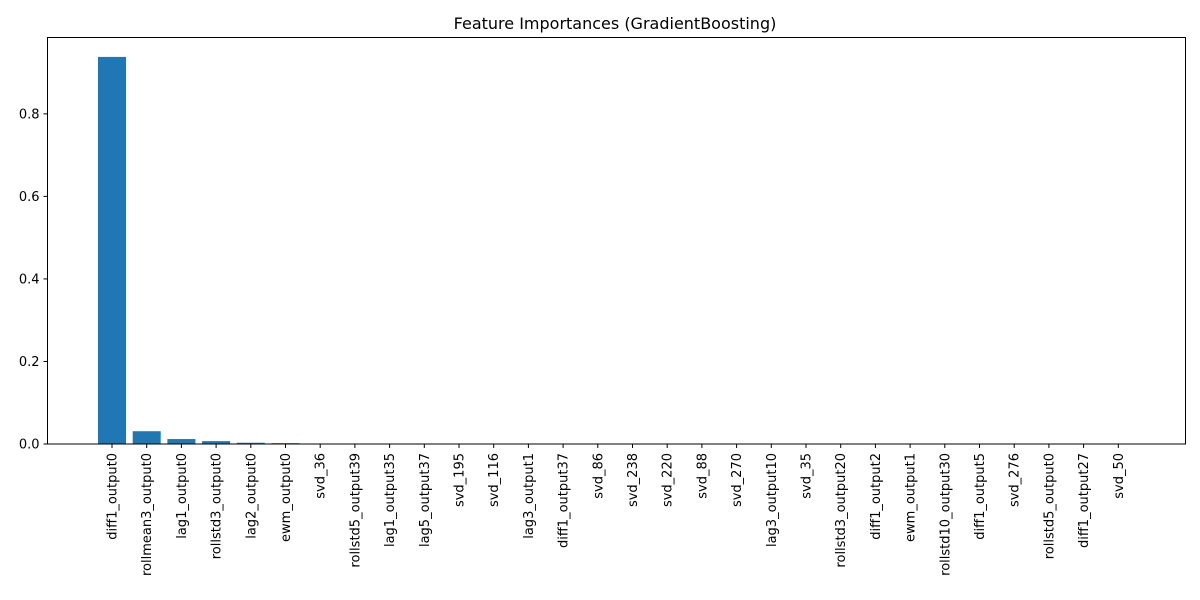 The image size is (1200, 600). Describe the element at coordinates (112, 250) in the screenshot. I see `bar-diff1_output0` at that location.